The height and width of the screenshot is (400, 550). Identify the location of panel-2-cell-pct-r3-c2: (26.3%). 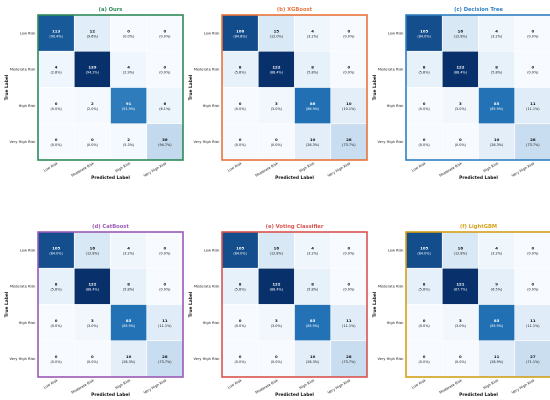
(313, 145).